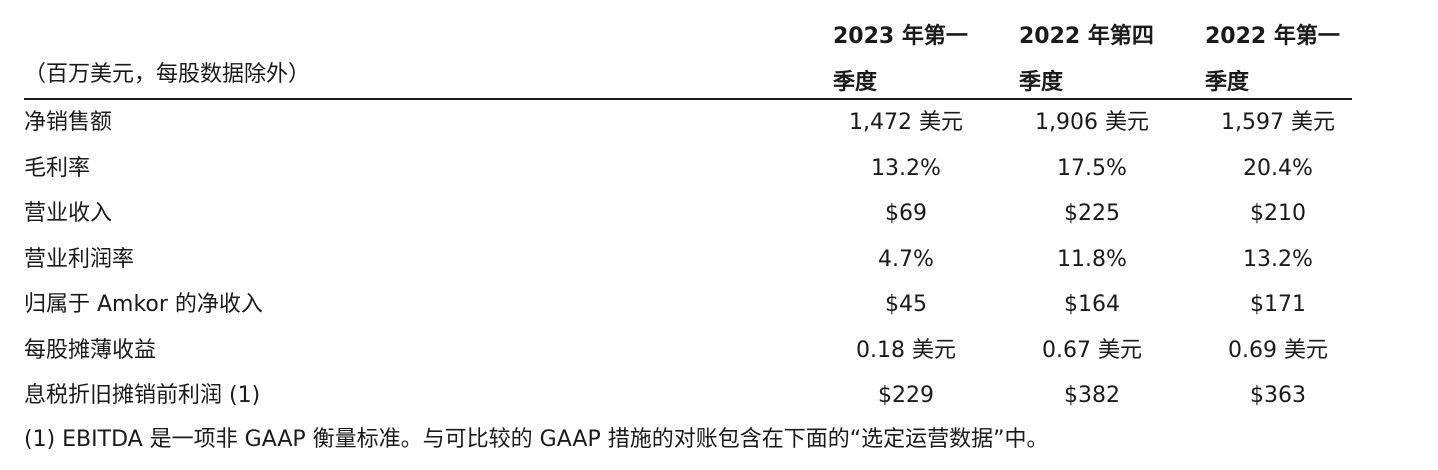  What do you see at coordinates (1278, 168) in the screenshot?
I see `table-cell: 20.4%` at bounding box center [1278, 168].